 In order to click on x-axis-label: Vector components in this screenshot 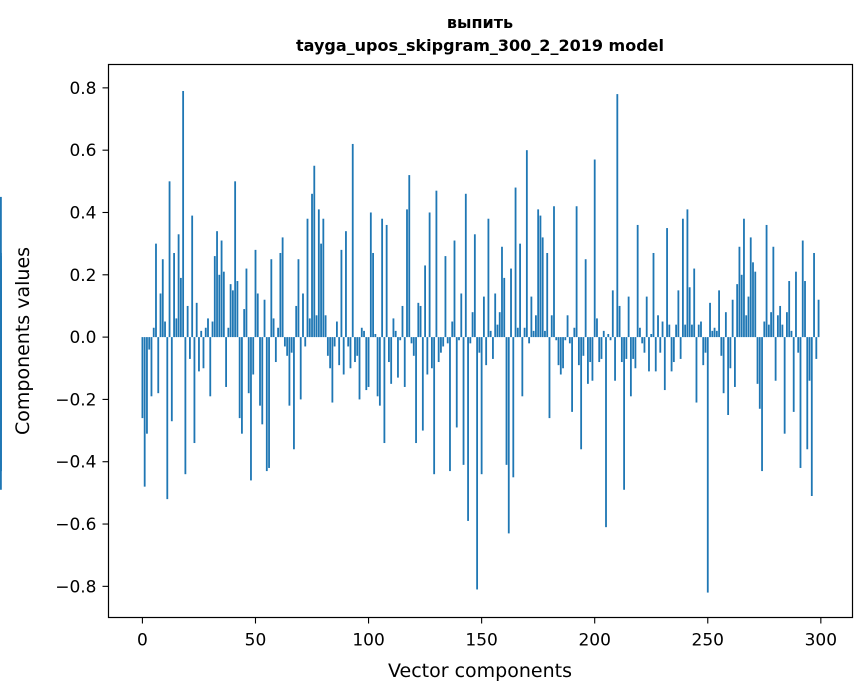, I will do `click(480, 671)`.